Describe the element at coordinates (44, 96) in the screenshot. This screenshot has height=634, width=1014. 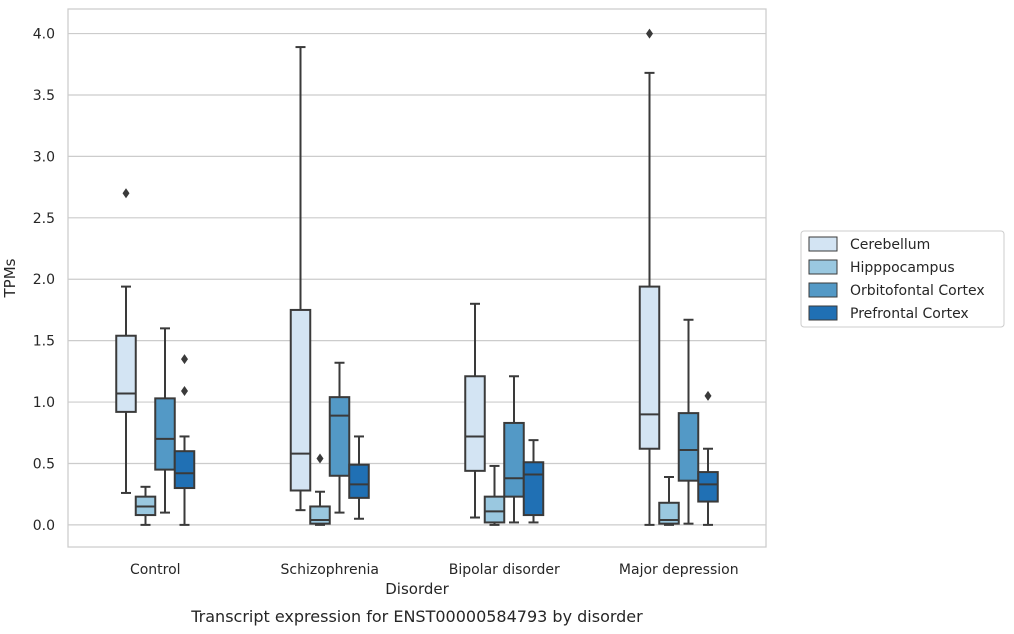
I see `y-tick-label: 3.5` at that location.